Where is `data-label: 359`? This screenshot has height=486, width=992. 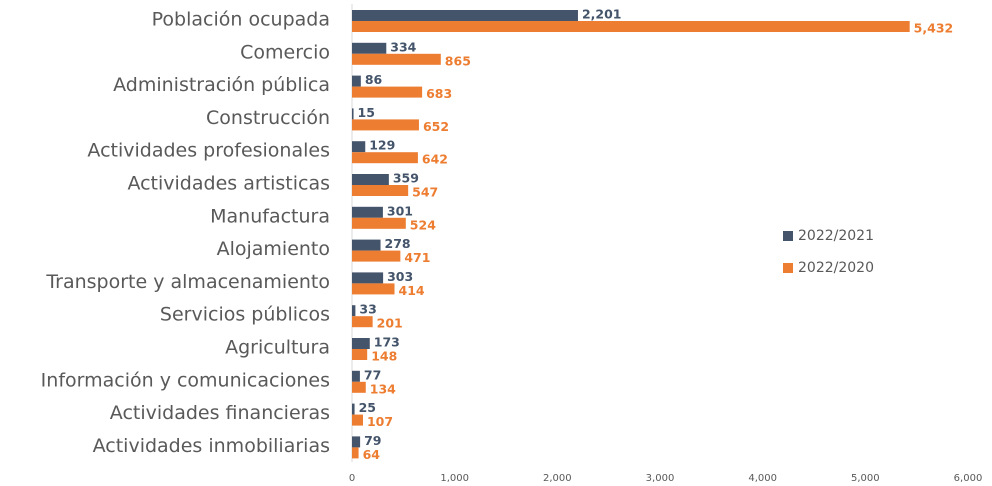 data-label: 359 is located at coordinates (406, 178).